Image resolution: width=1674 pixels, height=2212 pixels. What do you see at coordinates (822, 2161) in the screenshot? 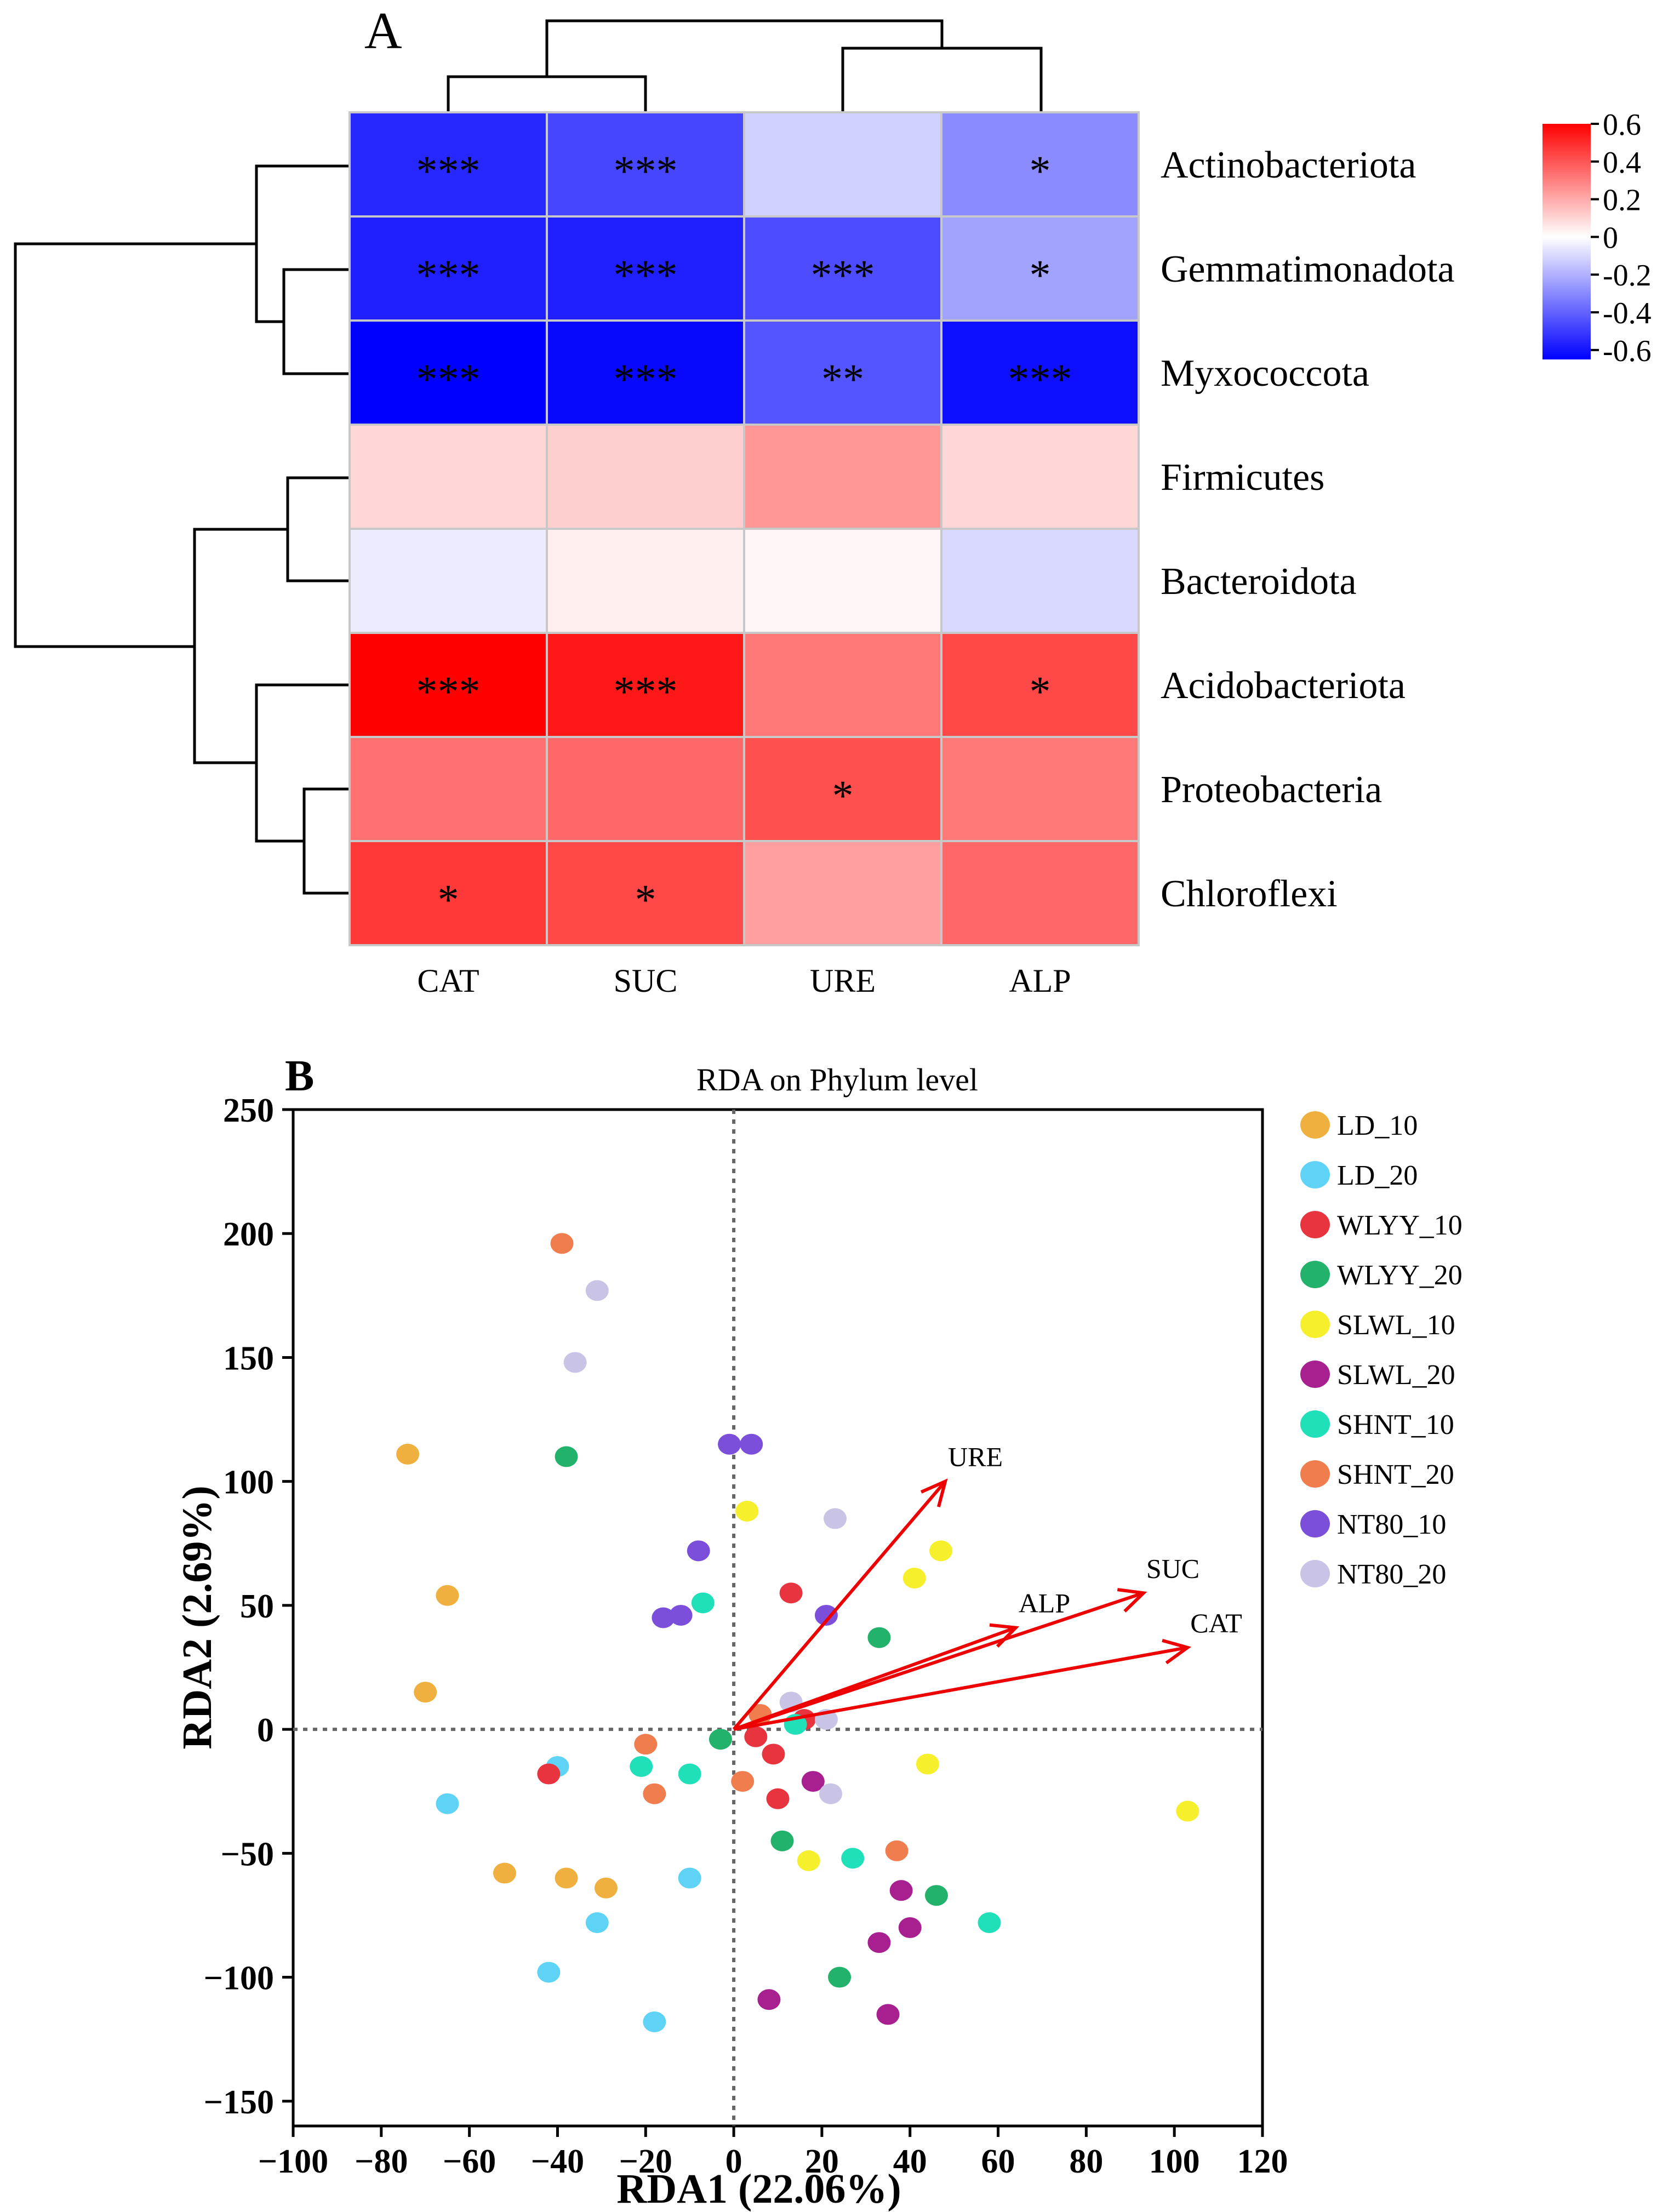
I see `x-tick-label: 20` at bounding box center [822, 2161].